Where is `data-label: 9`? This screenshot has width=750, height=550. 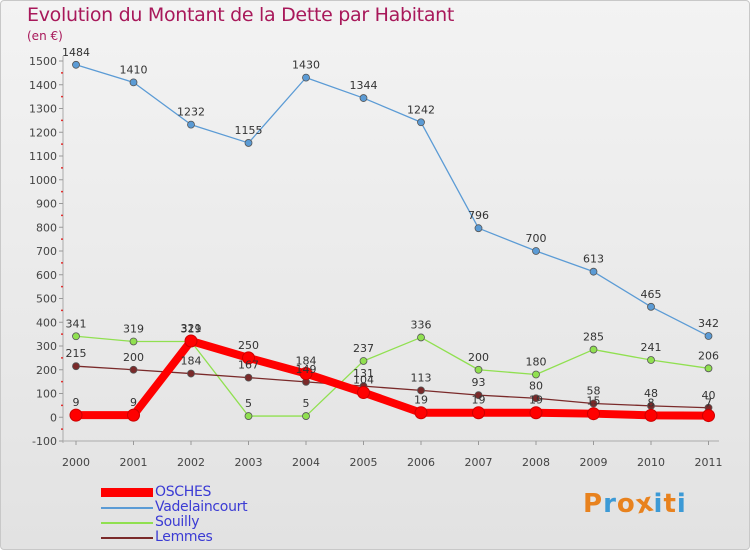 data-label: 9 is located at coordinates (76, 402).